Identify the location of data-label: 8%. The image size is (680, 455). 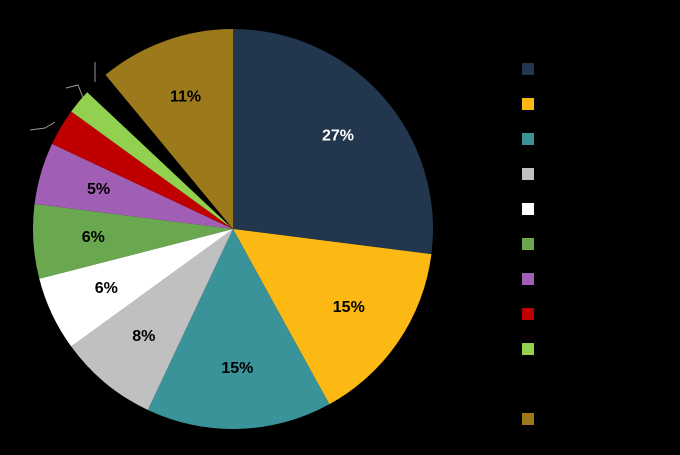
(143, 336).